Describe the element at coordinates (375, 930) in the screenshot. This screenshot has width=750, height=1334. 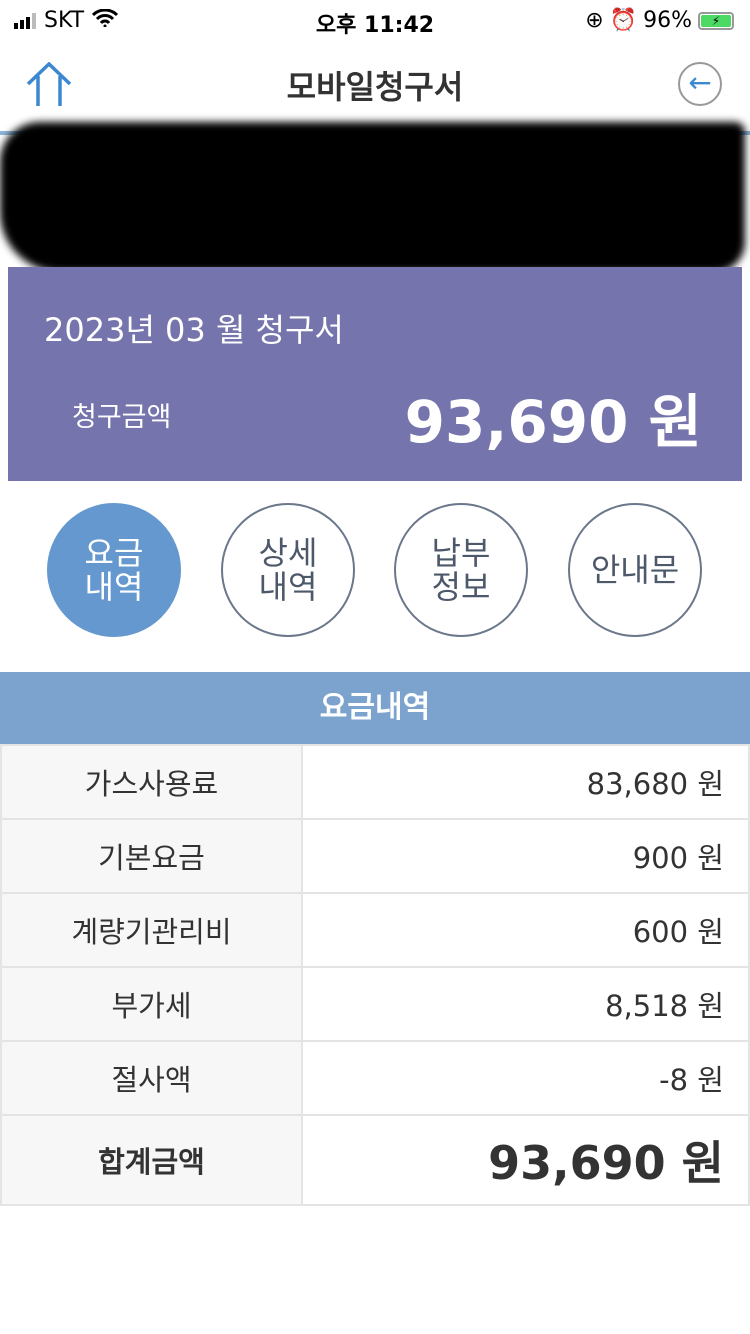
I see `table-row: 계량기관리비 600 원` at that location.